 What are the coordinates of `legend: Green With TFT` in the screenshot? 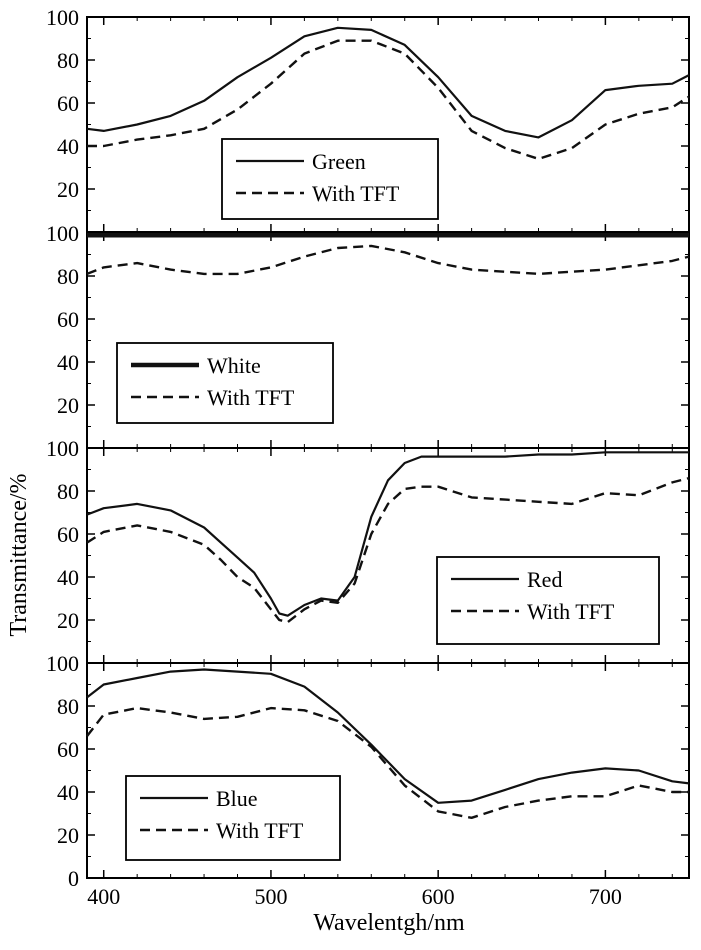 It's located at (330, 179).